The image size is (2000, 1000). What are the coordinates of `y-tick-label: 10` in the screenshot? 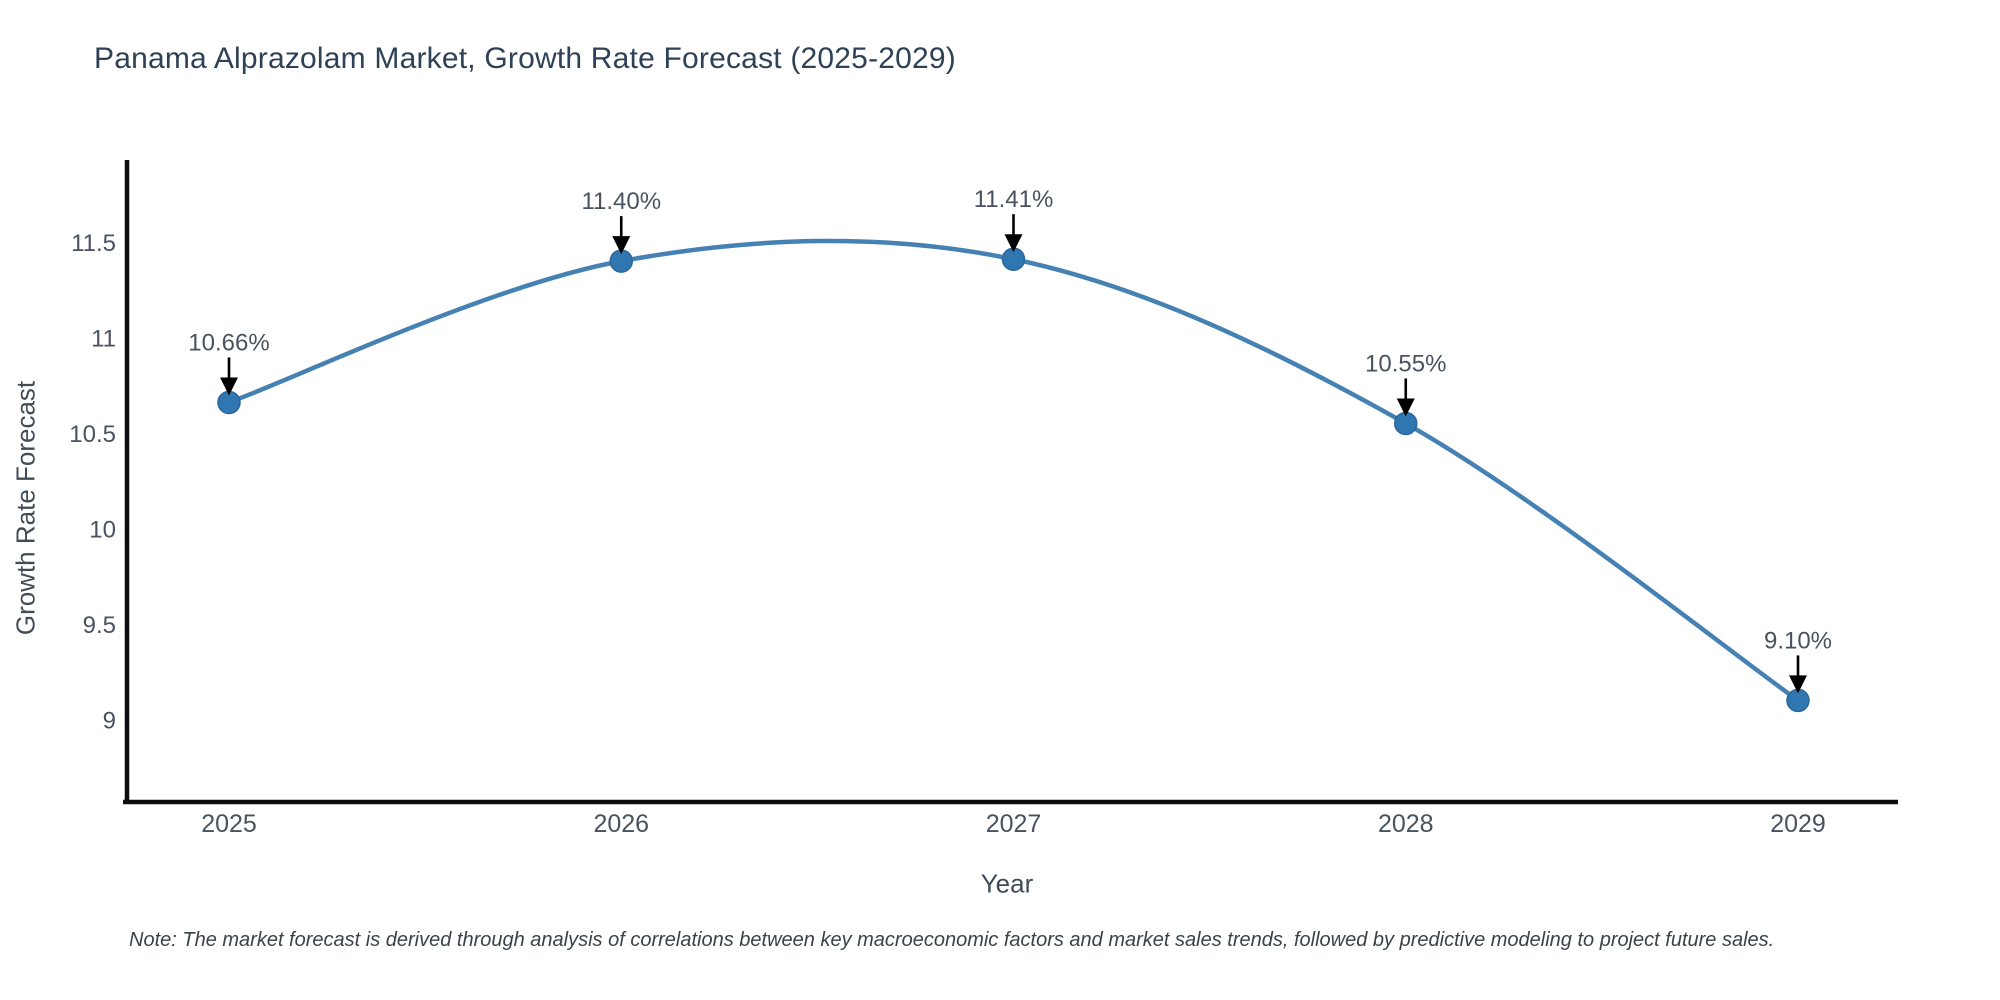 It's located at (102, 530).